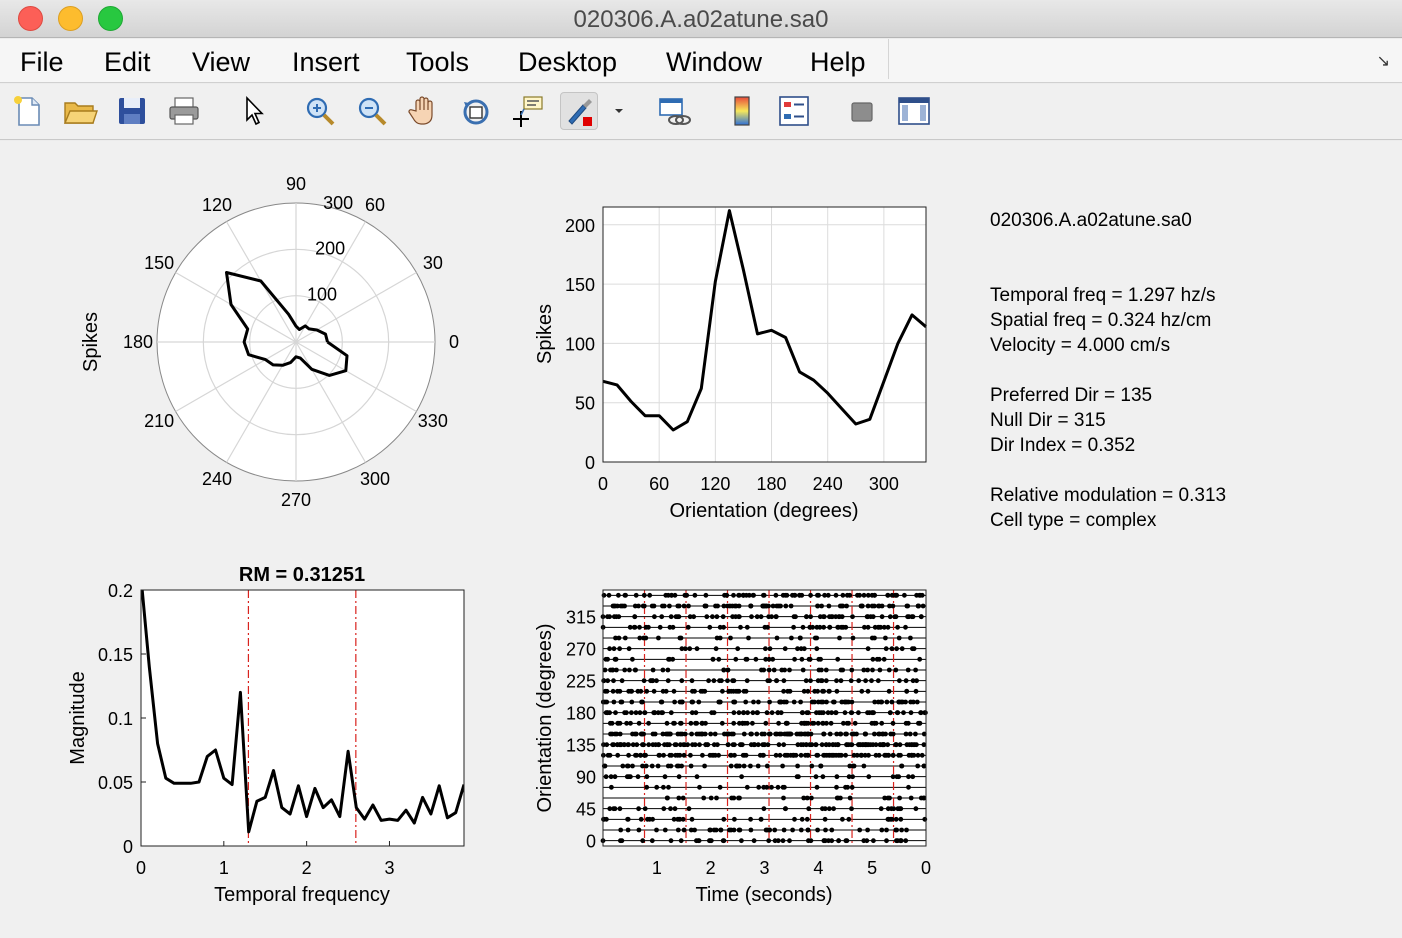 This screenshot has width=1402, height=938. What do you see at coordinates (619, 111) in the screenshot?
I see `brush-dropdown-icon` at bounding box center [619, 111].